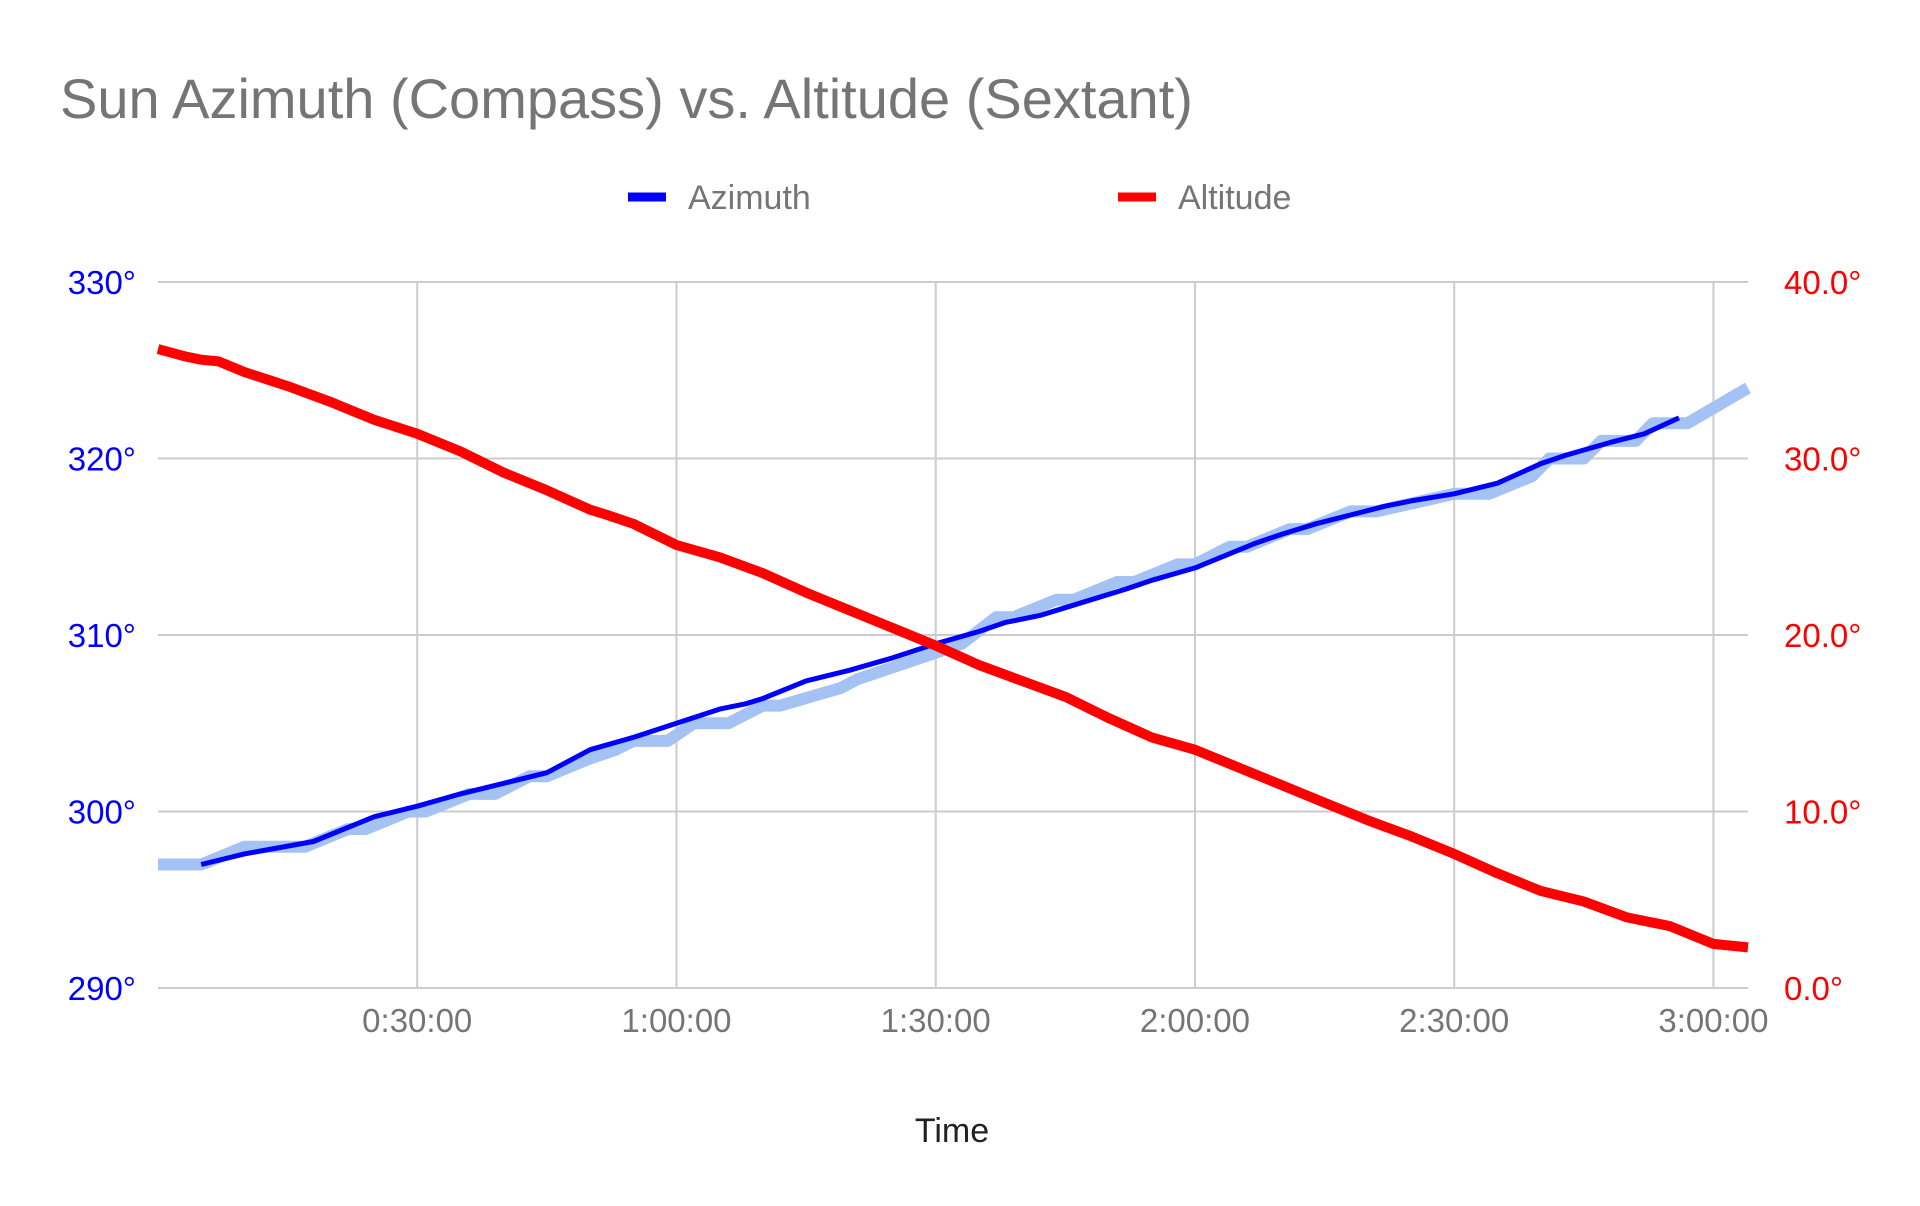 The width and height of the screenshot is (1920, 1206). I want to click on legend-label: Azimuth, so click(749, 198).